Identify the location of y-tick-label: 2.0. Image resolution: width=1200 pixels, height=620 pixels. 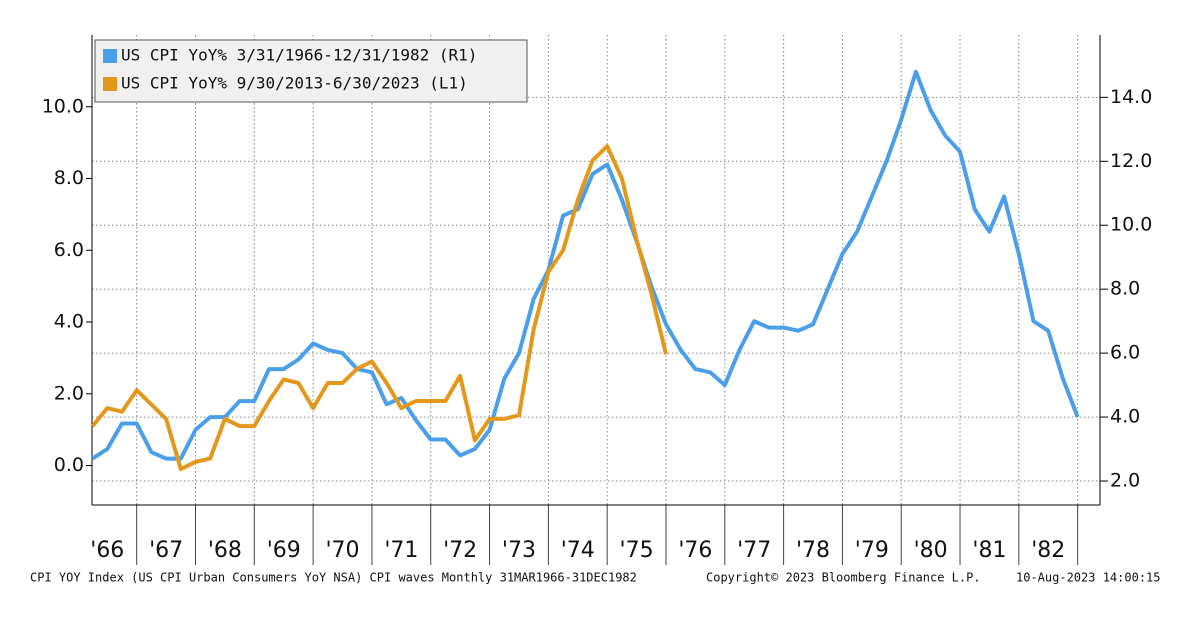
(69, 393).